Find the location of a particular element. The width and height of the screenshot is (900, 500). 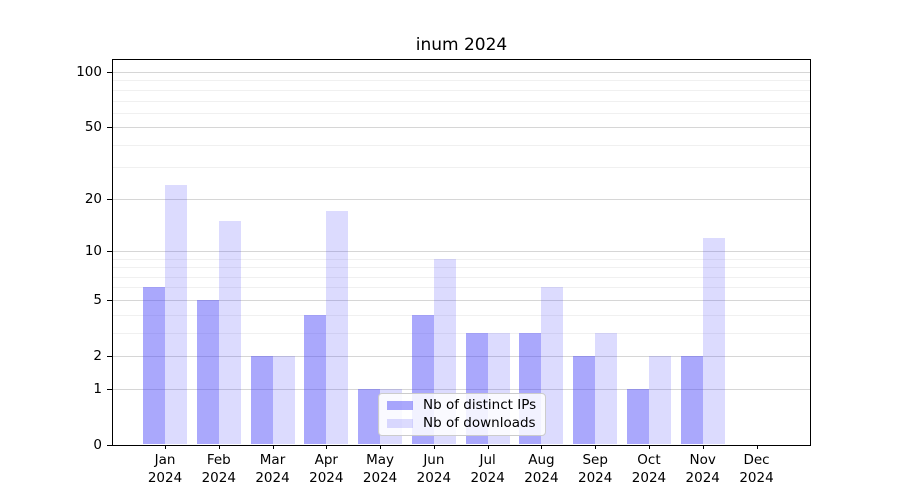

legend-item-distinct-ips: Nb of distinct IPs is located at coordinates (462, 404).